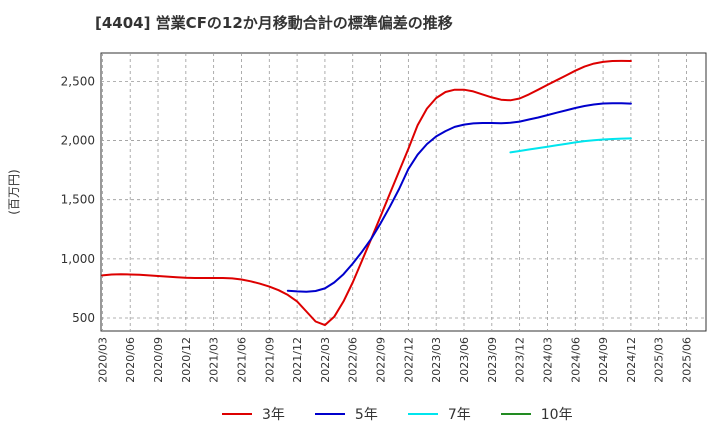 The width and height of the screenshot is (720, 440). I want to click on legend-swatch-5yr, so click(329, 414).